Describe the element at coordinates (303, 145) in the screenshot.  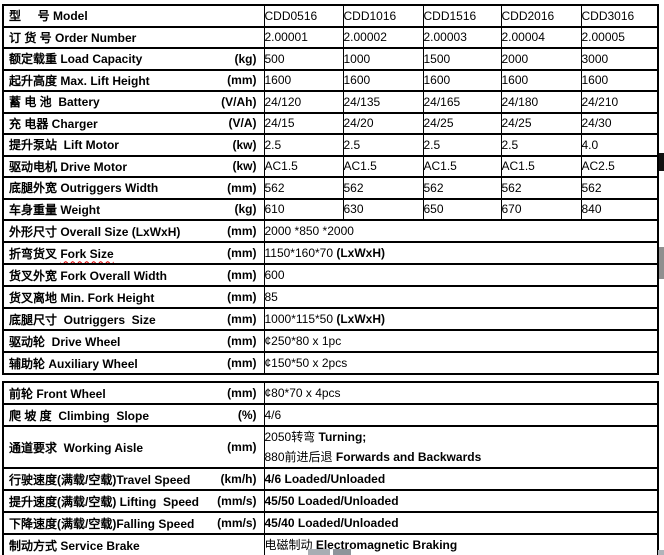
I see `value-cell-lift-motor-CDD0516: 2.5` at that location.